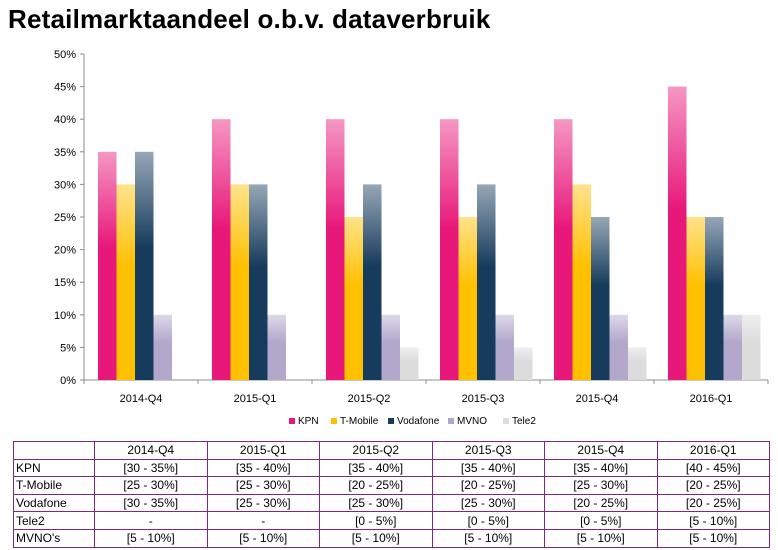 The width and height of the screenshot is (778, 550). I want to click on legend-label: Tele2, so click(524, 421).